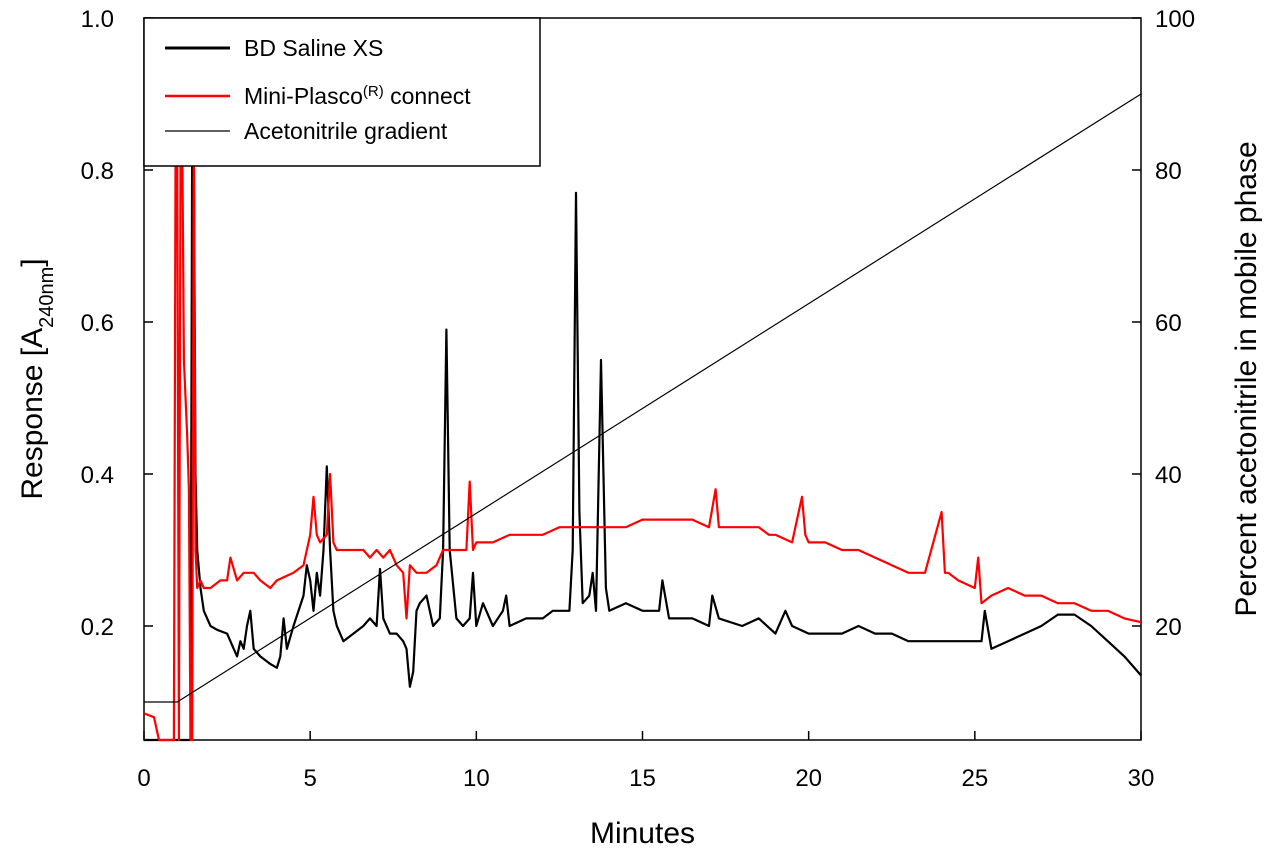 The height and width of the screenshot is (855, 1268). Describe the element at coordinates (1246, 378) in the screenshot. I see `right-y-axis-title: Percent acetonitrile in mobile phase` at that location.